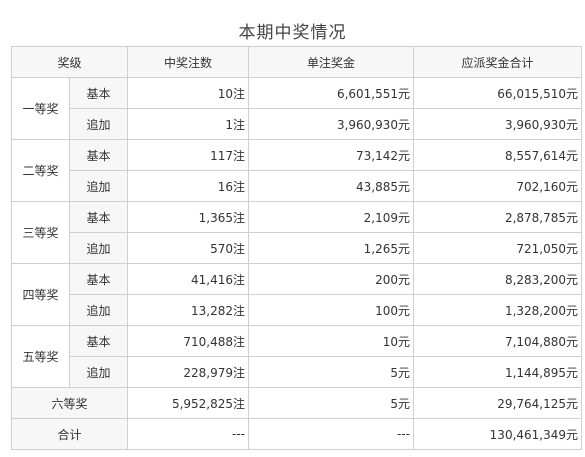 The height and width of the screenshot is (457, 585). Describe the element at coordinates (40, 170) in the screenshot. I see `prize-level-name: 二等奖` at that location.